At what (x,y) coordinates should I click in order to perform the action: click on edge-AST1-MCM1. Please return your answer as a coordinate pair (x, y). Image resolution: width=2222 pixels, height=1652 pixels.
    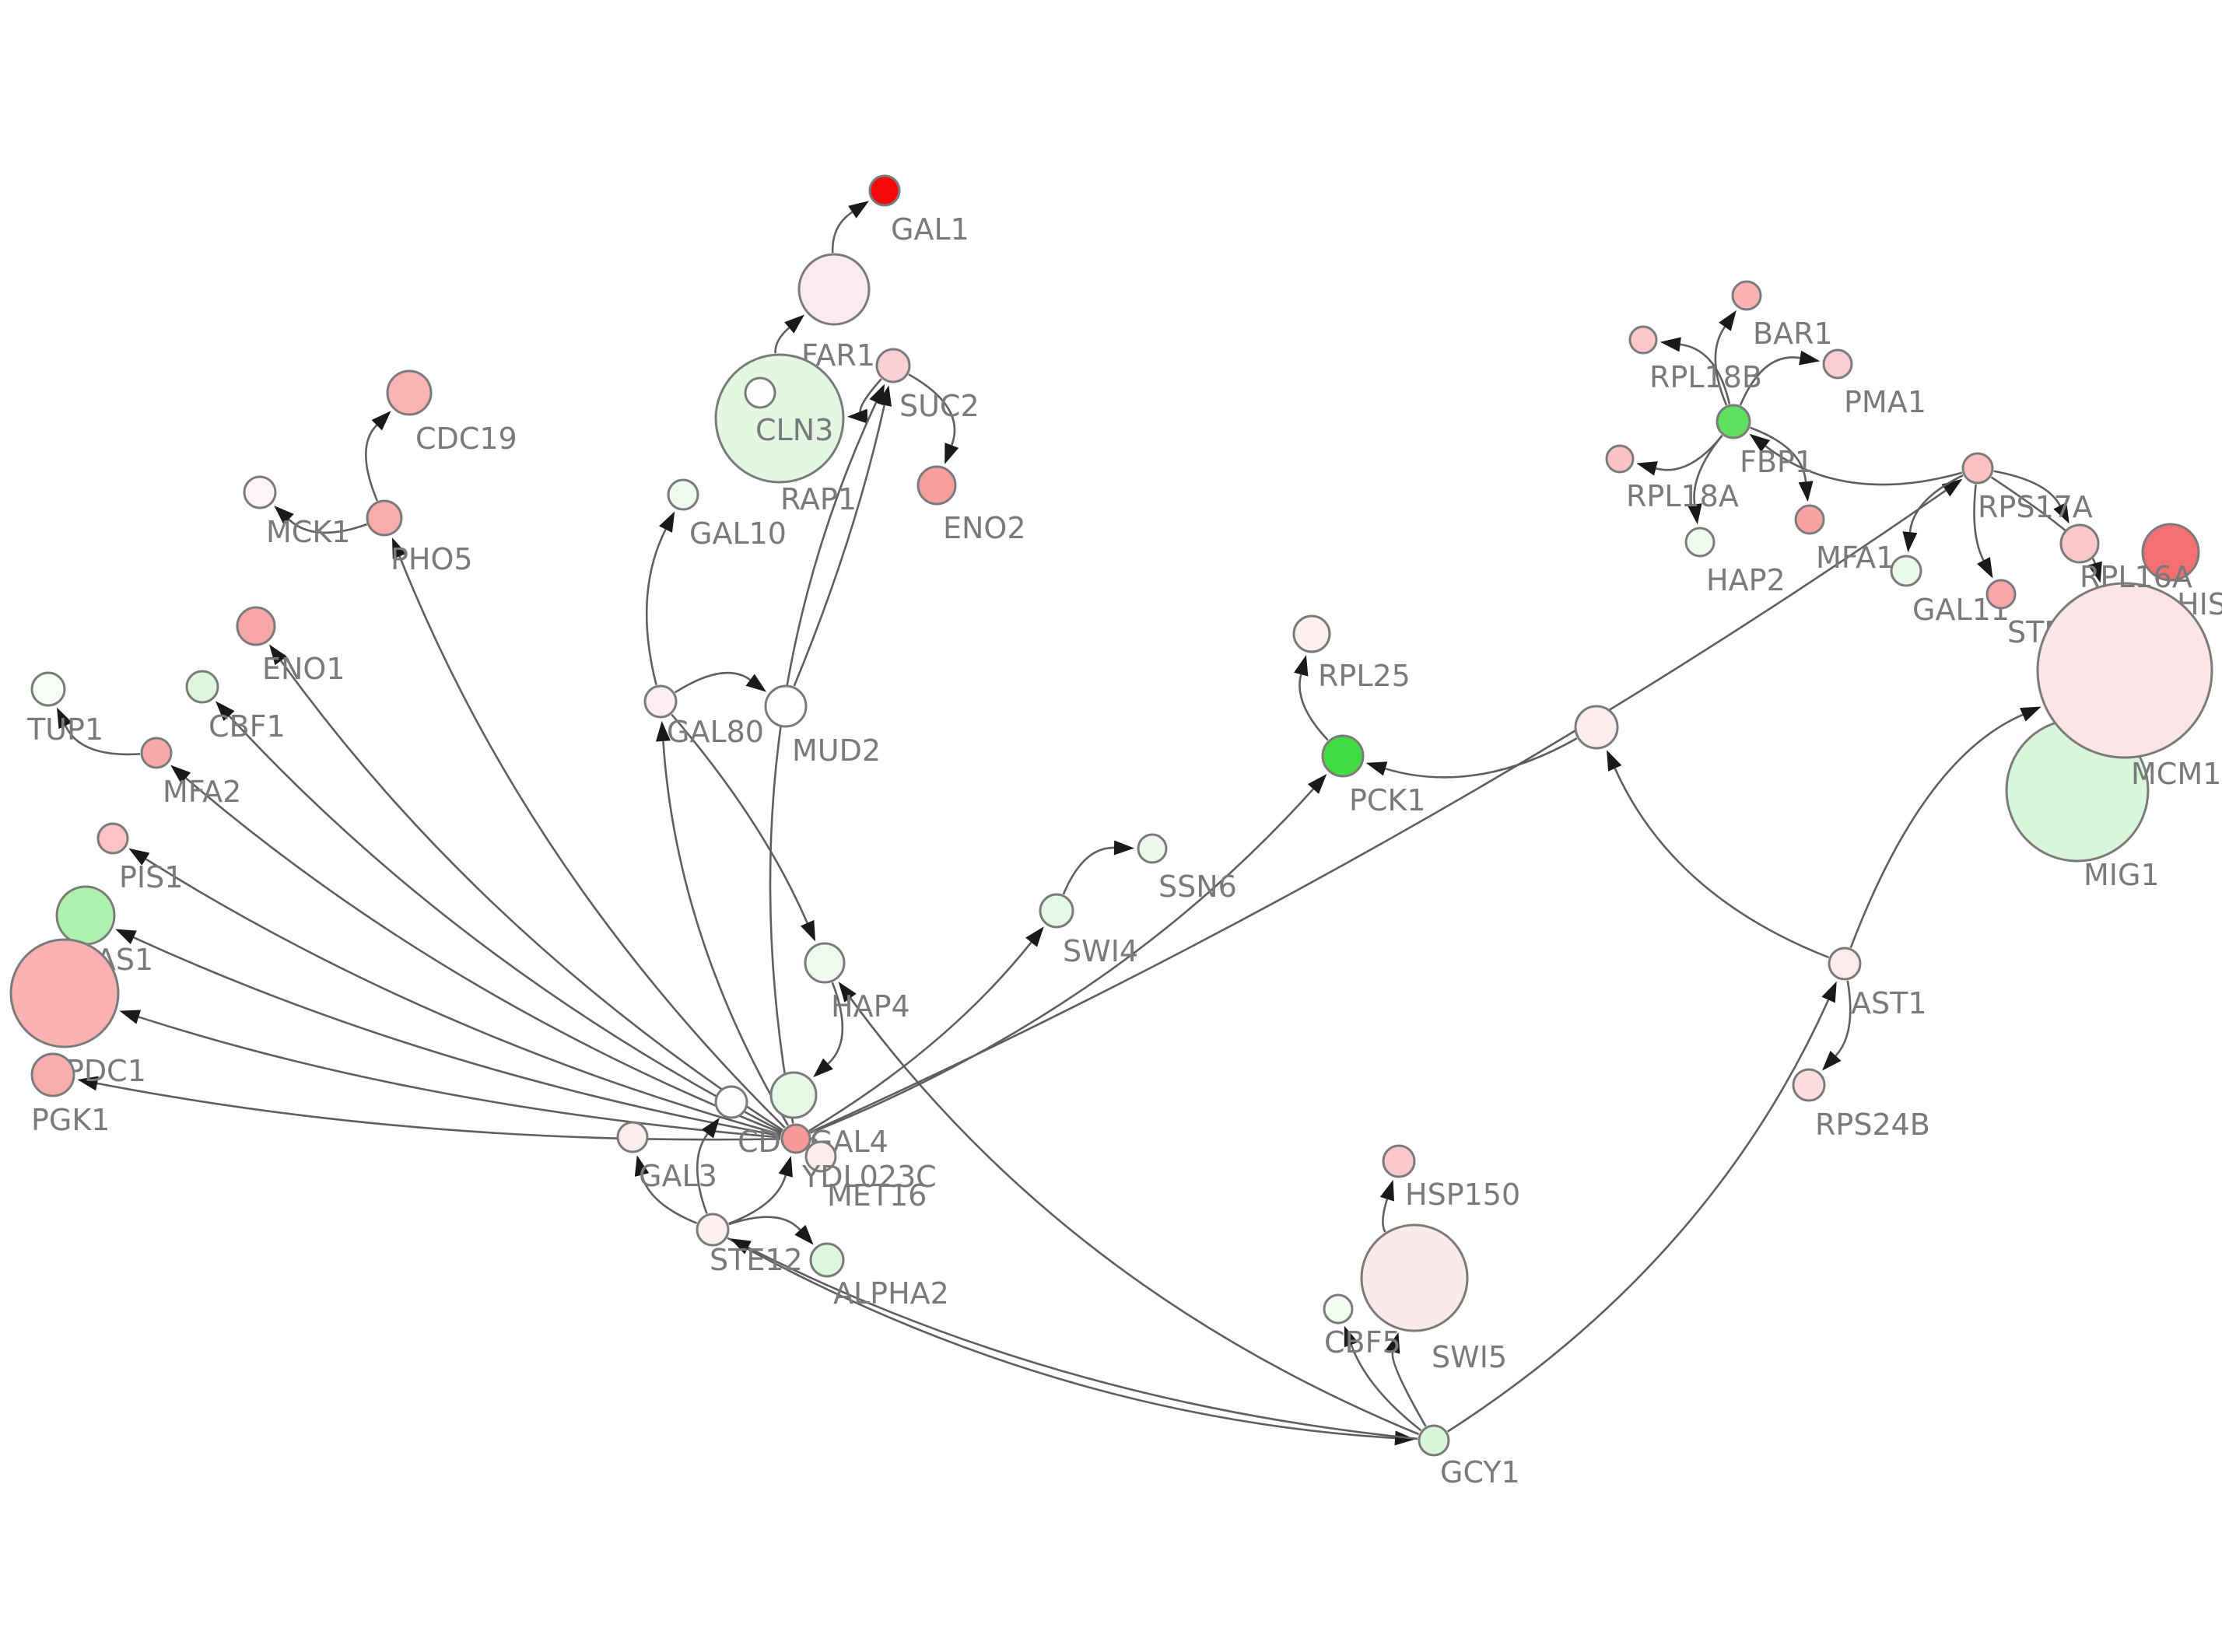
    Looking at the image, I should click on (1945, 827).